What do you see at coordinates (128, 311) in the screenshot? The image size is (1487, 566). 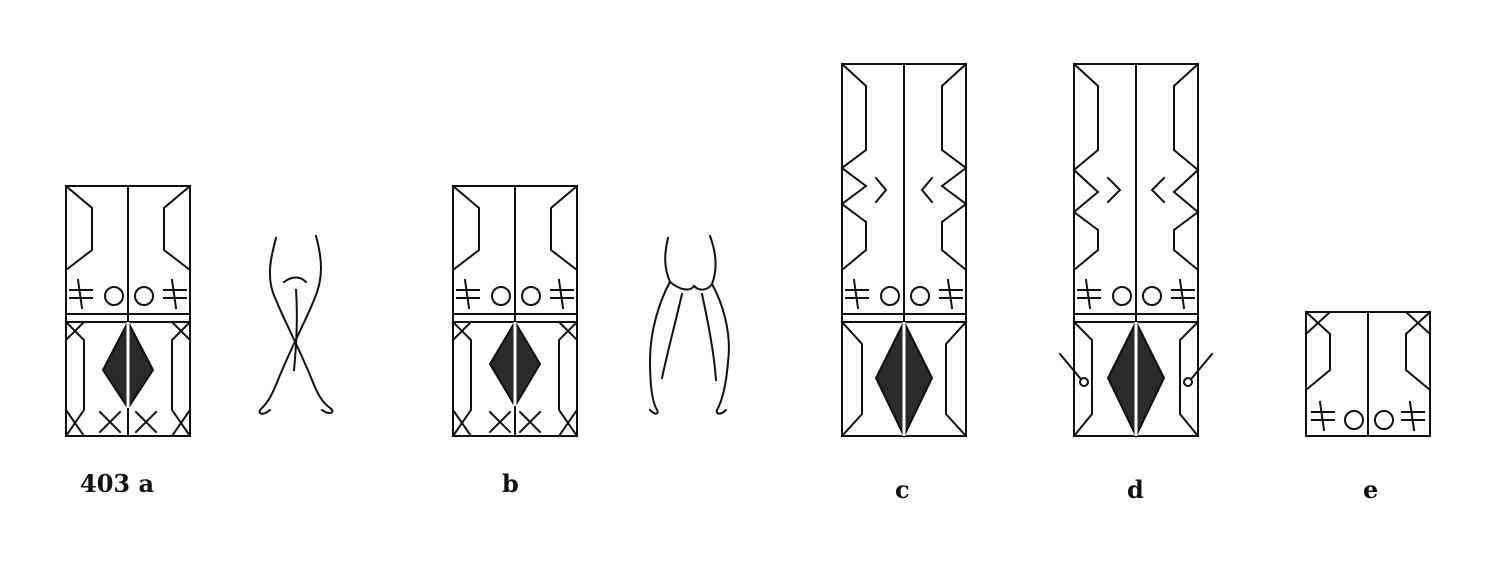 I see `staff-a` at bounding box center [128, 311].